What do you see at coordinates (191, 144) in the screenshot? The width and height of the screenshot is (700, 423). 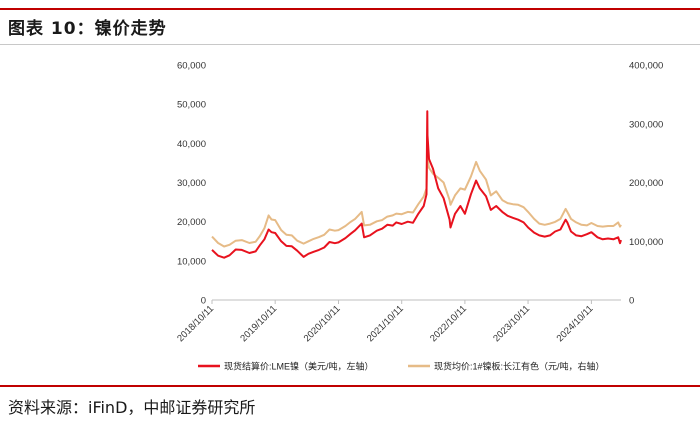 I see `left-axis-tick-label: 40,000` at bounding box center [191, 144].